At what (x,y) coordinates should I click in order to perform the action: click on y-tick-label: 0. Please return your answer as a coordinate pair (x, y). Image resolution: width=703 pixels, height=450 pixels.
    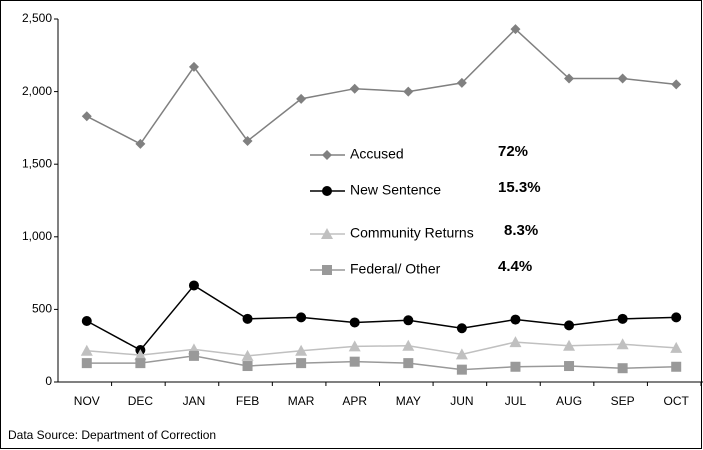
    Looking at the image, I should click on (48, 381).